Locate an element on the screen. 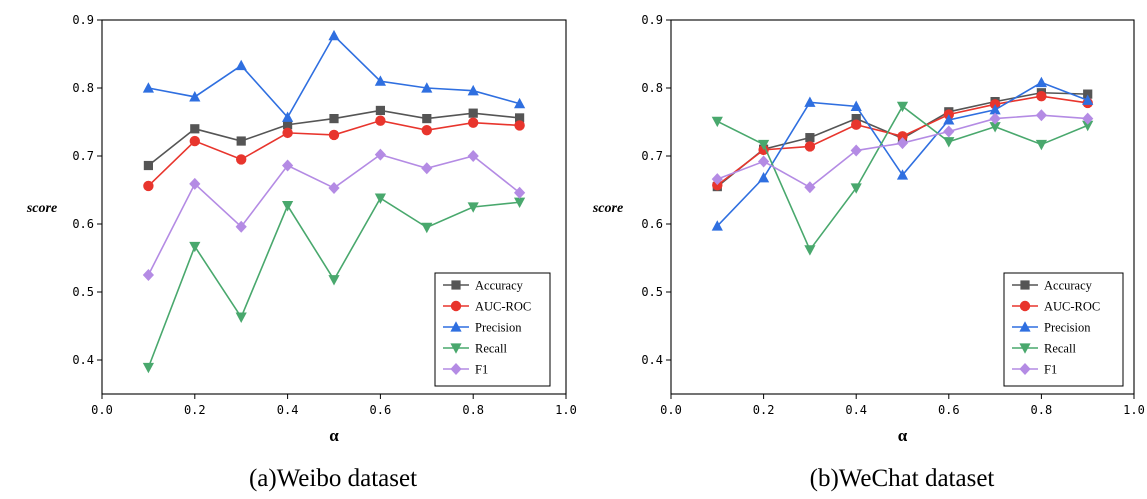 This screenshot has height=499, width=1147. legend-label: Recall is located at coordinates (491, 349).